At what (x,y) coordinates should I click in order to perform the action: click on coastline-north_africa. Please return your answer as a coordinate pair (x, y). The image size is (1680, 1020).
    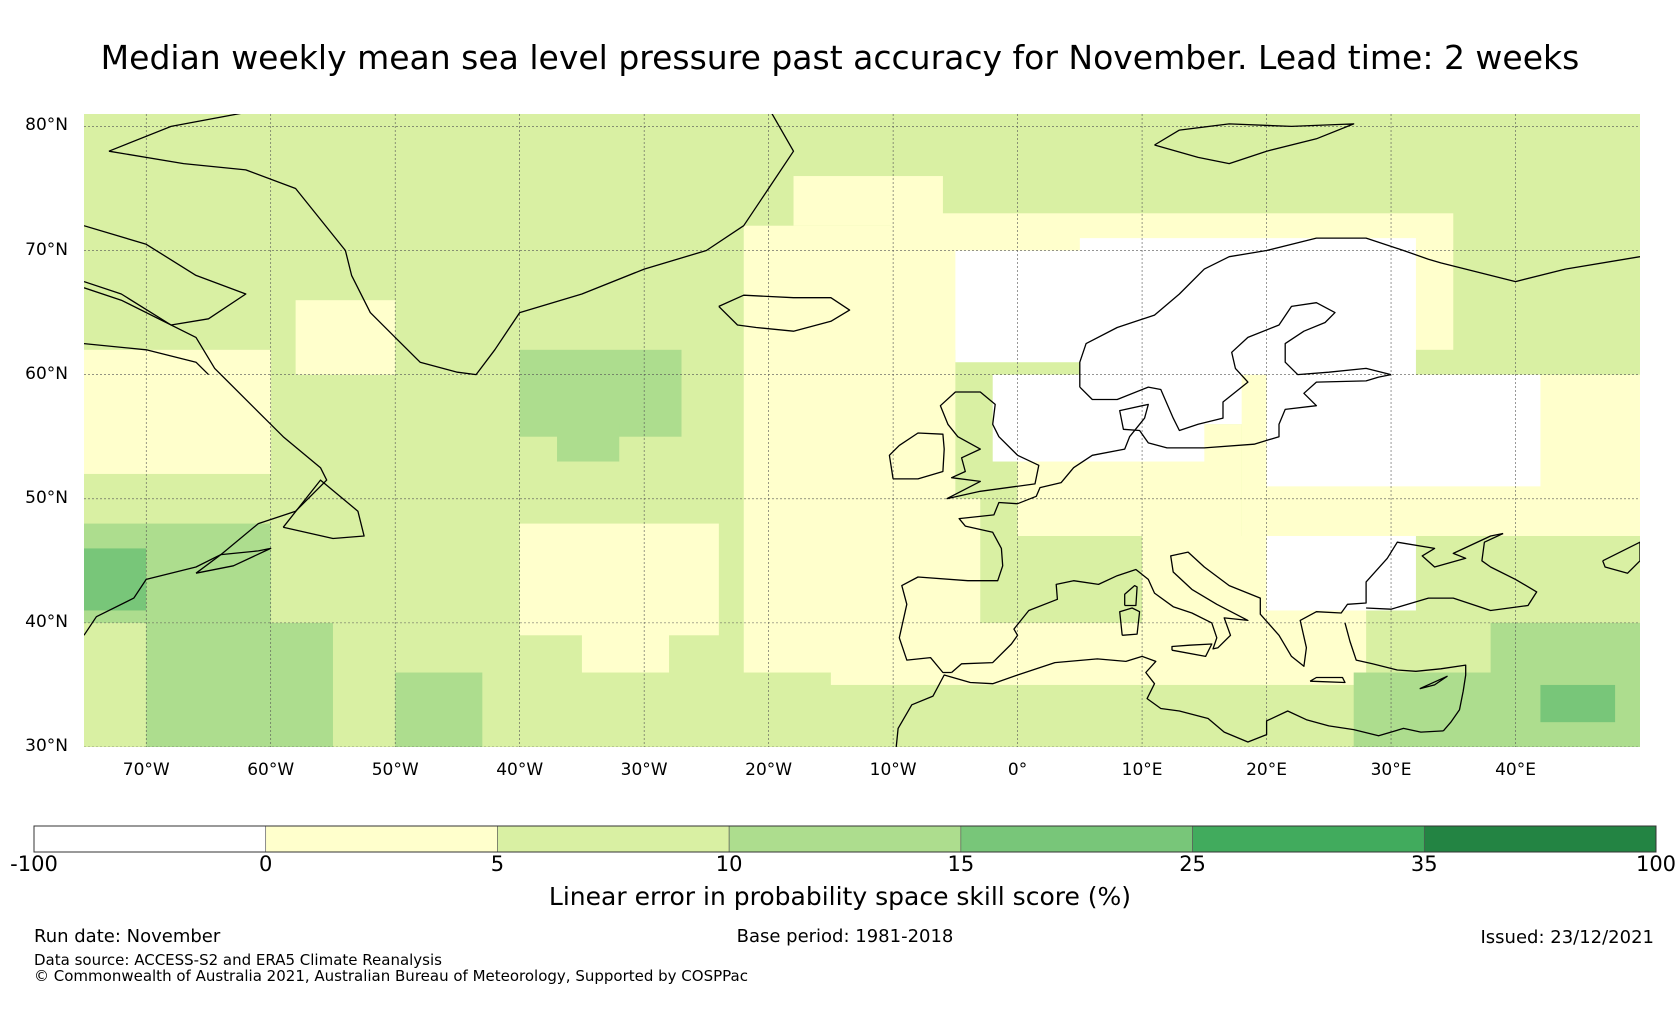
    Looking at the image, I should click on (1169, 701).